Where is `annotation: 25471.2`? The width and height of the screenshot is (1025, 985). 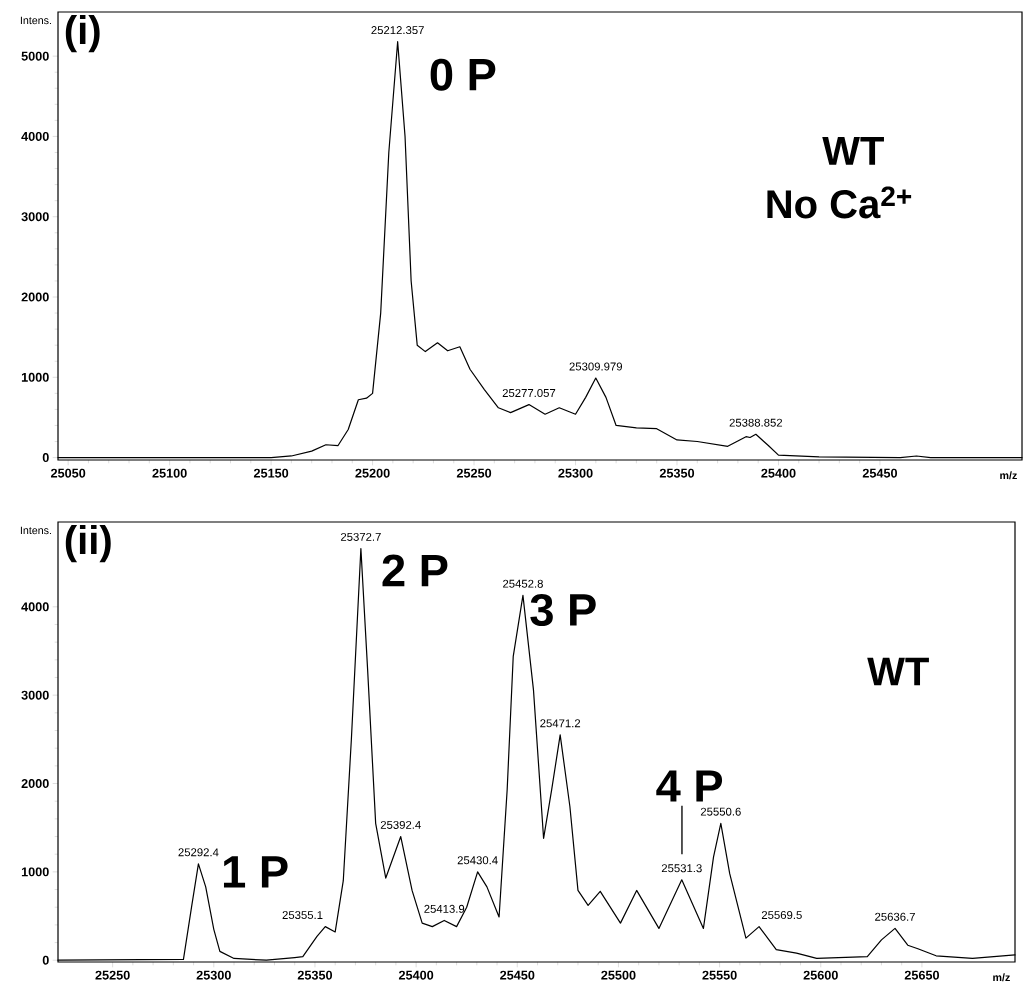
annotation: 25471.2 is located at coordinates (560, 723).